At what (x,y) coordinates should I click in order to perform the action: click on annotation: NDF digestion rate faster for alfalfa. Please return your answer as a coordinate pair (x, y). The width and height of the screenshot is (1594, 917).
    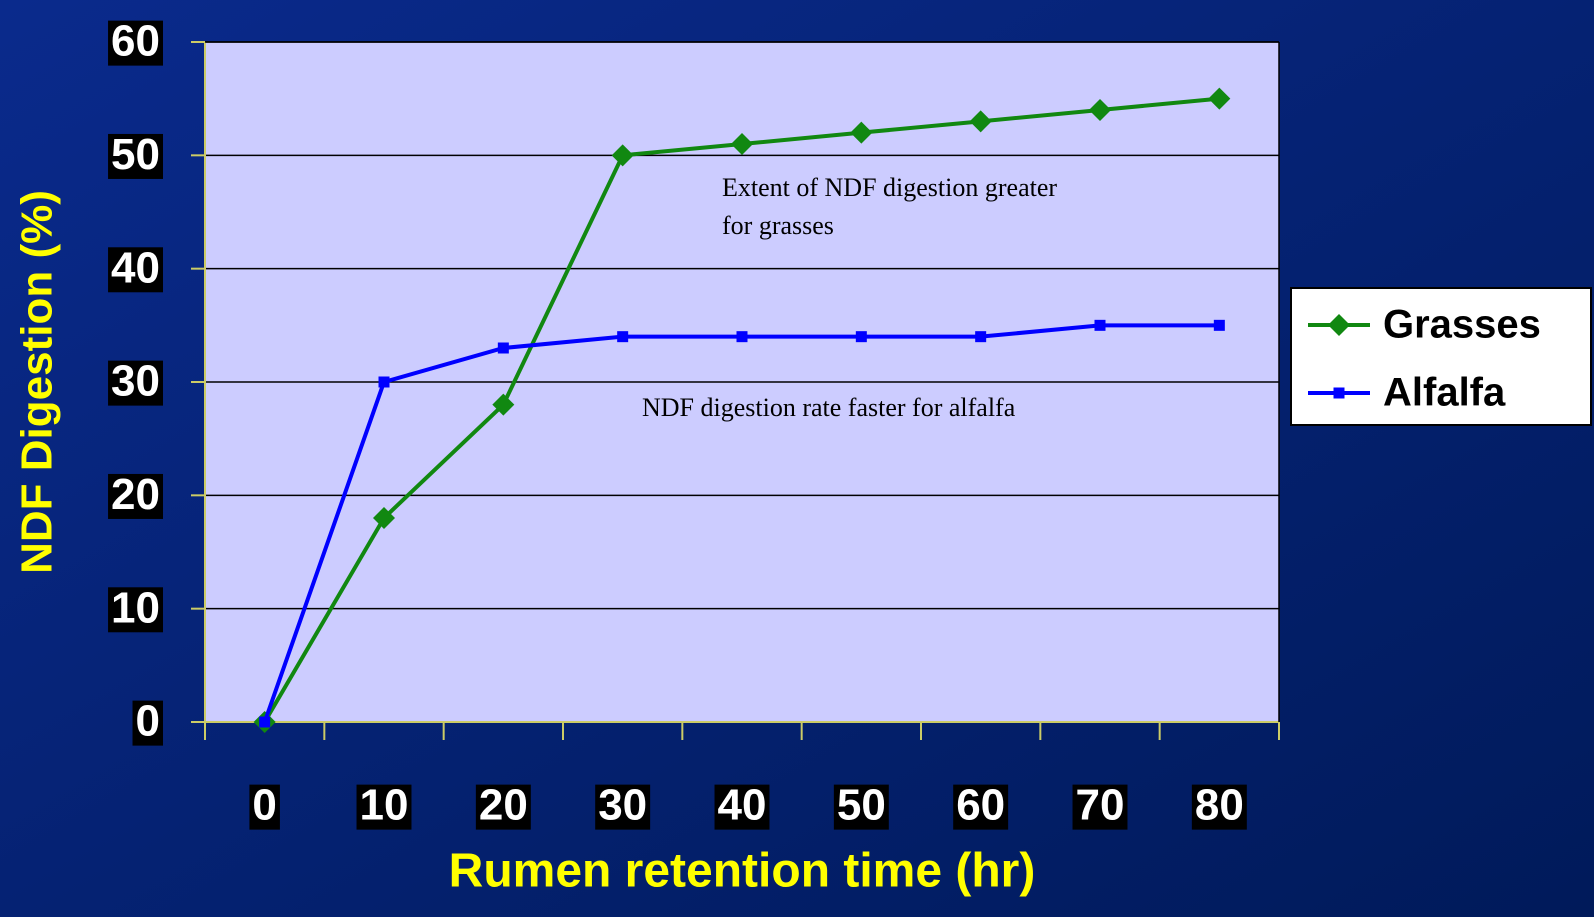
    Looking at the image, I should click on (829, 407).